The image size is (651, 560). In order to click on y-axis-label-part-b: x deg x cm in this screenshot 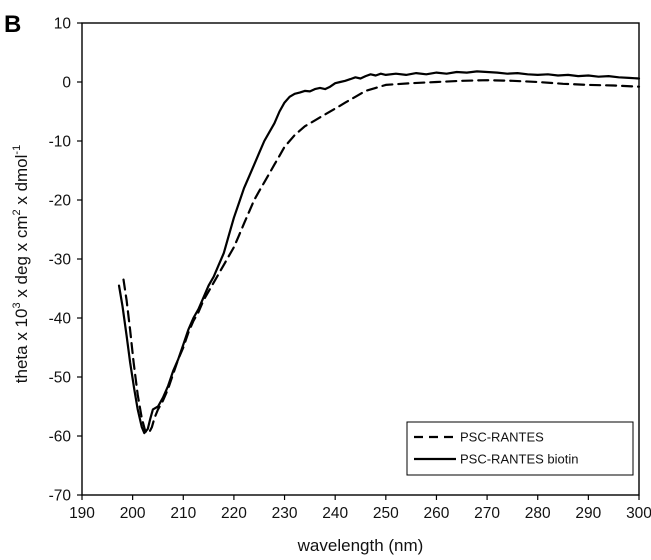, I will do `click(21, 258)`.